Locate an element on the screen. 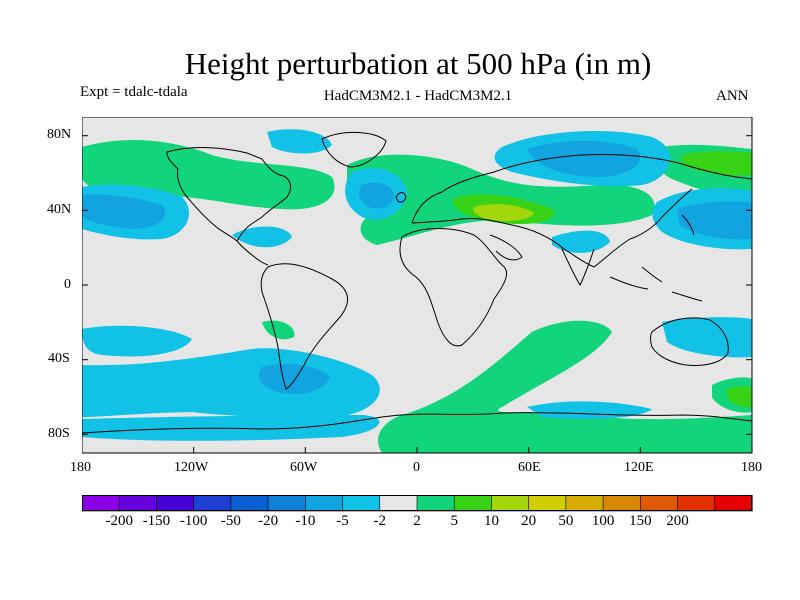 This screenshot has width=800, height=600. colorbar-label: -200 is located at coordinates (119, 521).